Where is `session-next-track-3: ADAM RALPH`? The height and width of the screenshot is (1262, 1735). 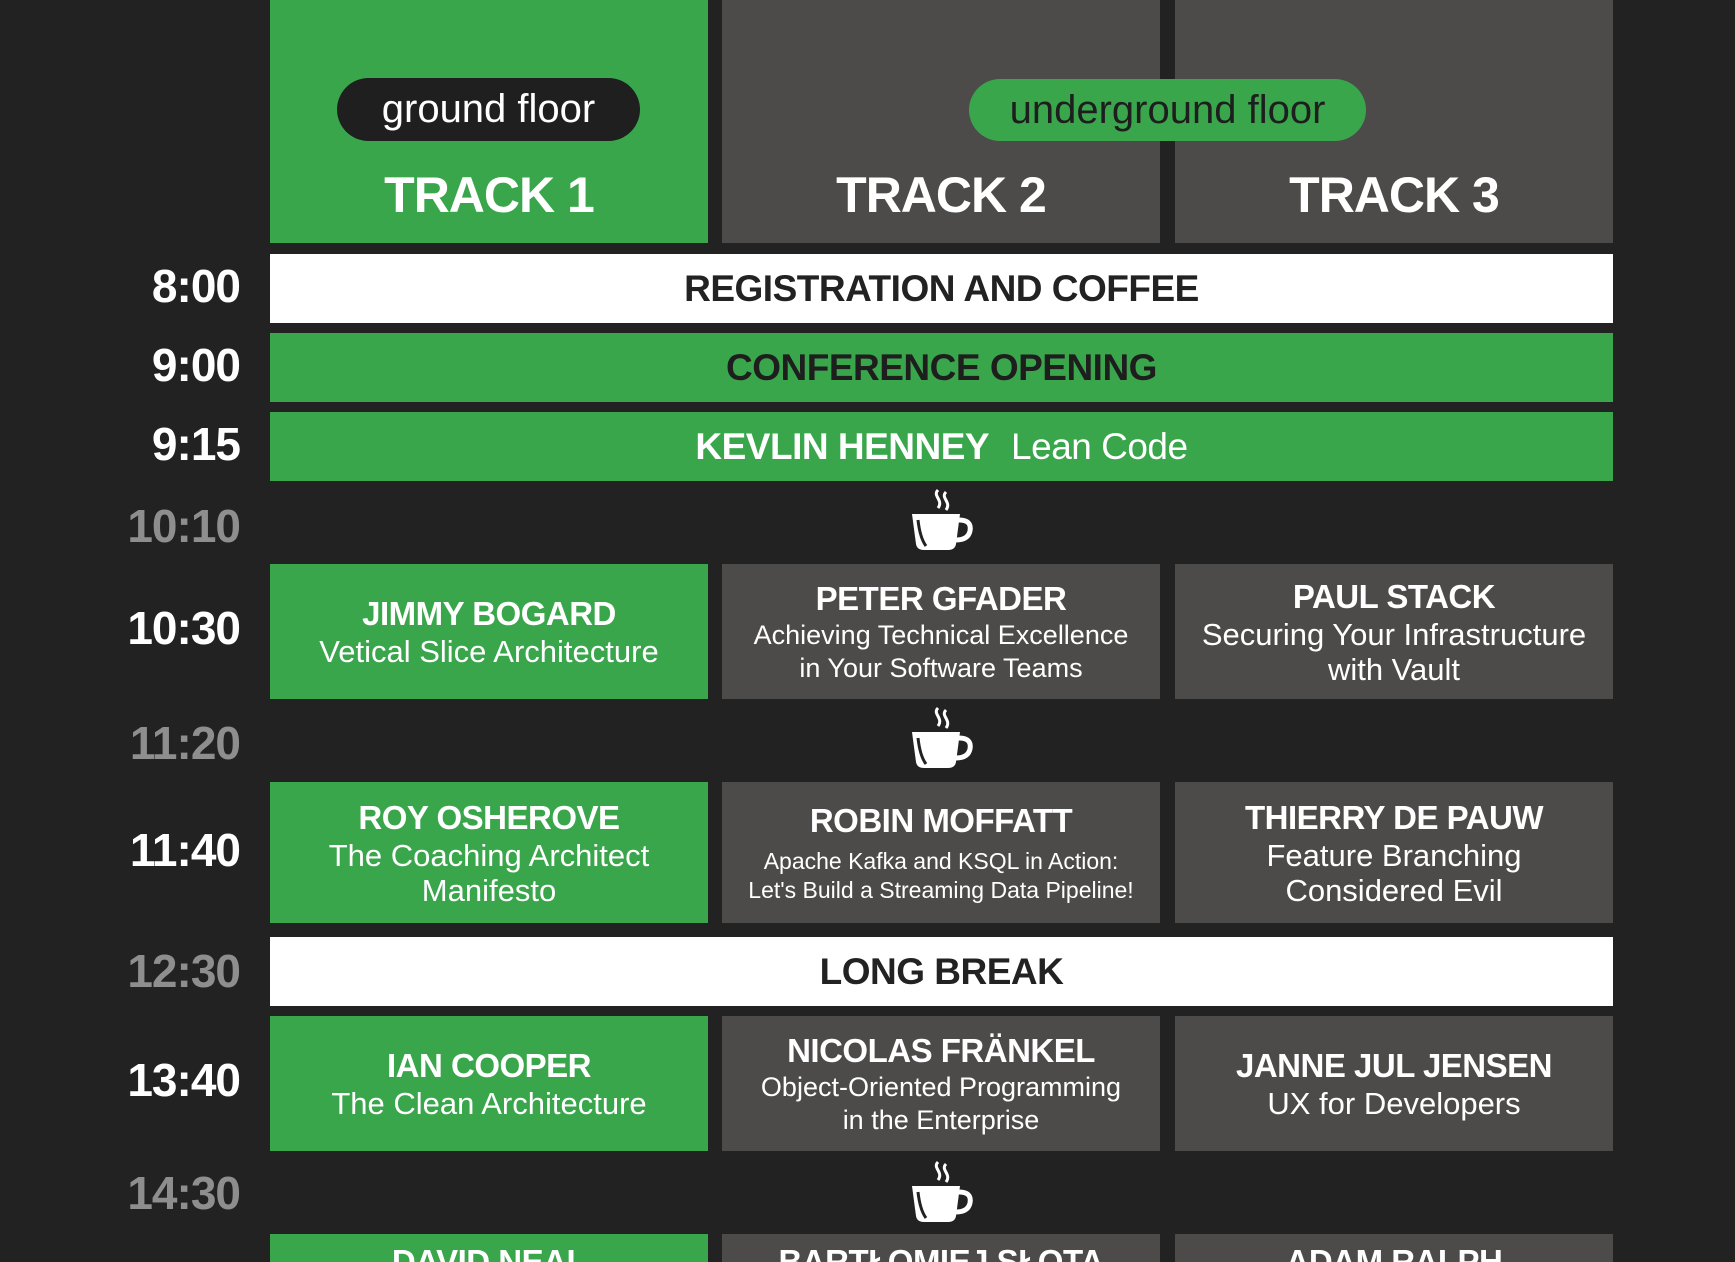 session-next-track-3: ADAM RALPH is located at coordinates (1394, 1248).